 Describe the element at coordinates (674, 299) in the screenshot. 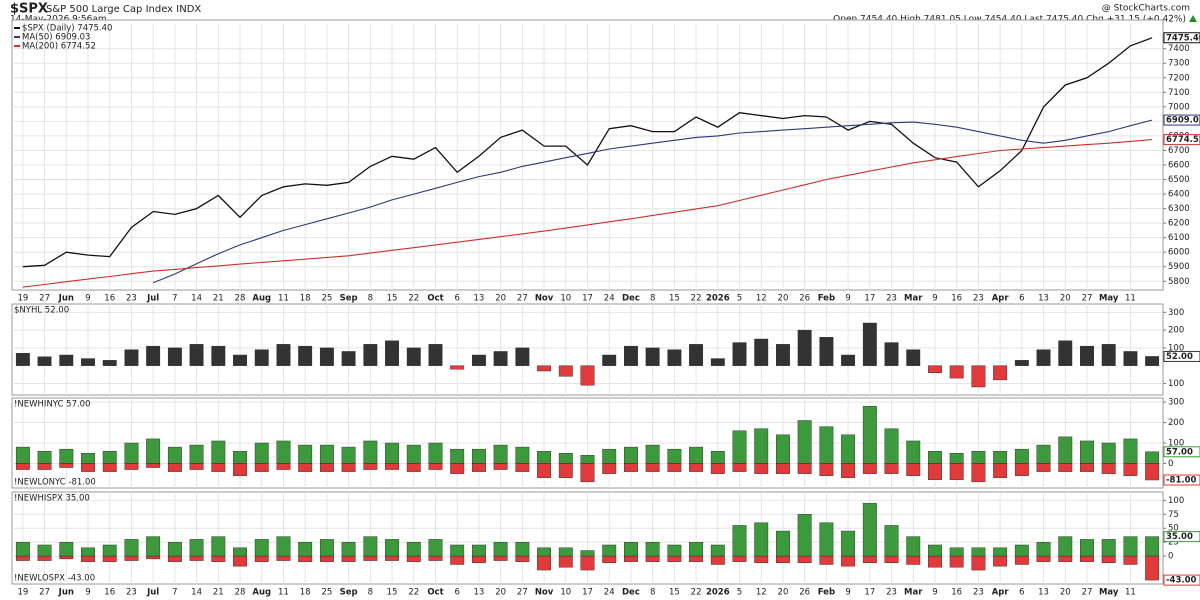

I see `x-tick-label: 15` at that location.